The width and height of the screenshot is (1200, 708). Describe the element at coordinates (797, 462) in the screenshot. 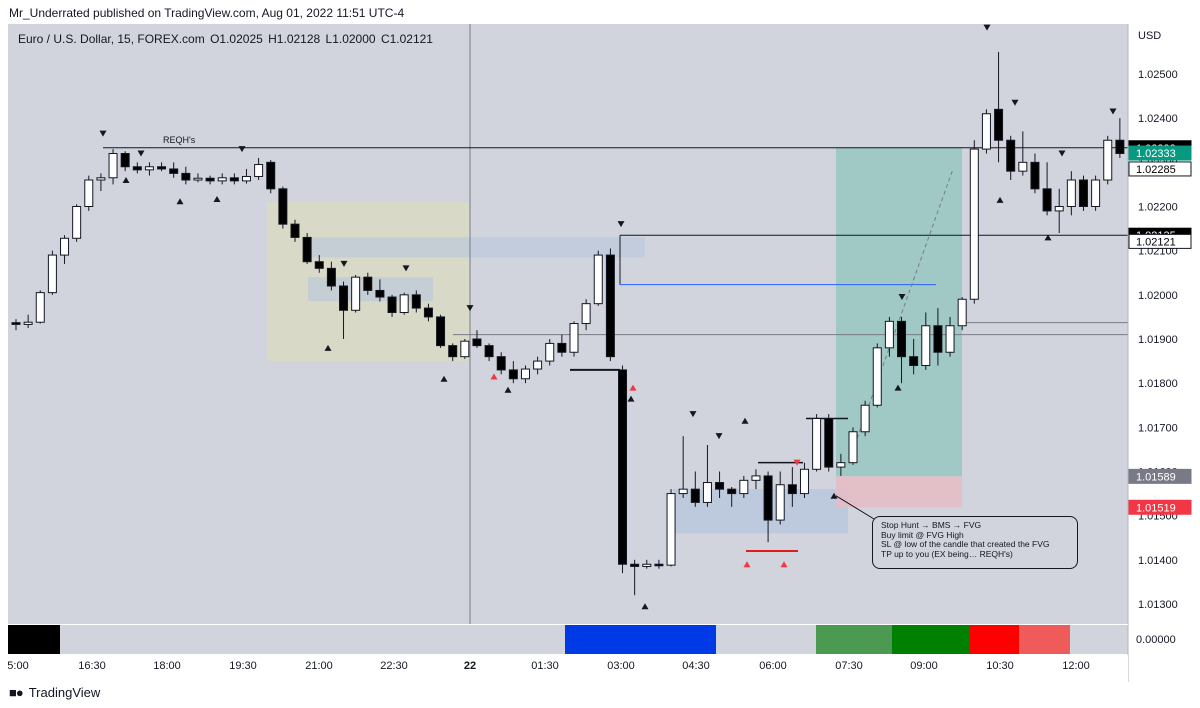

I see `red-down-icon` at that location.